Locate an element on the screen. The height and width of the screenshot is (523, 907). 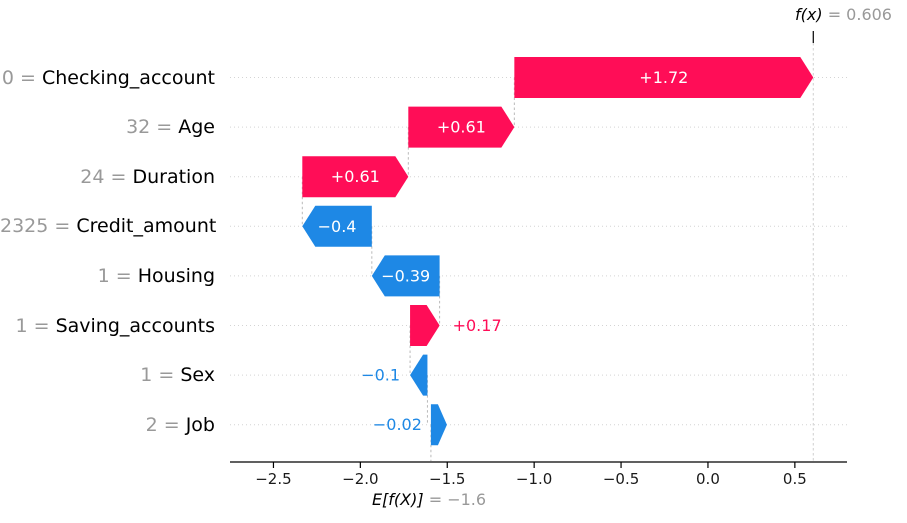
feature-value: 32 = is located at coordinates (152, 127).